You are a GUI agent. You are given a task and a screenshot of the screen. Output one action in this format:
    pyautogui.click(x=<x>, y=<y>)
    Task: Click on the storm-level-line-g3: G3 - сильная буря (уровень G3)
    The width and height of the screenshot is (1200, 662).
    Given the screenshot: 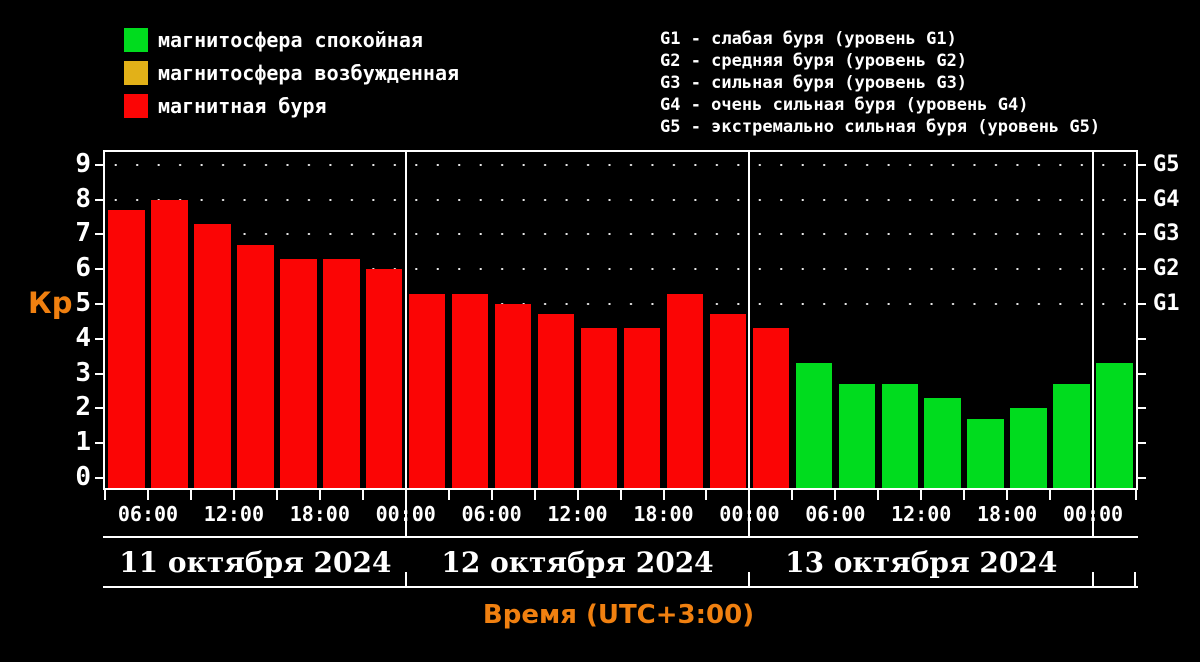 What is the action you would take?
    pyautogui.click(x=814, y=83)
    